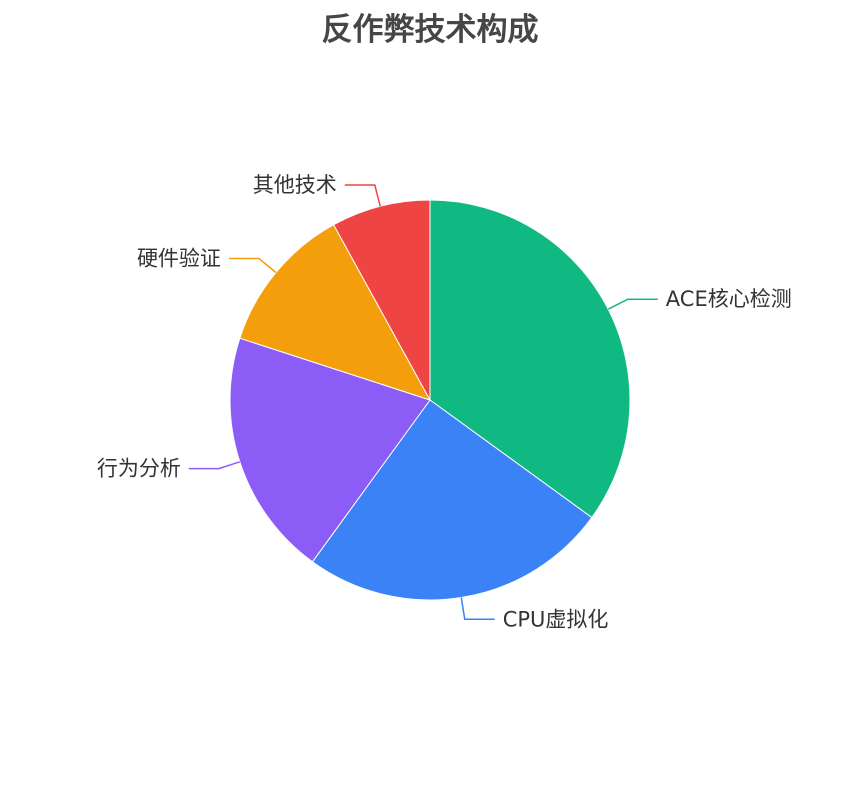 The width and height of the screenshot is (860, 800). Describe the element at coordinates (729, 299) in the screenshot. I see `slice-label-0: ACE核心检测` at that location.